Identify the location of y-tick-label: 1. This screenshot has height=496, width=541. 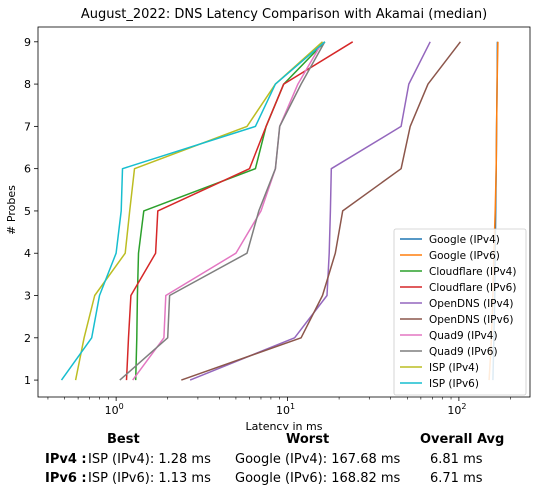
(27, 380).